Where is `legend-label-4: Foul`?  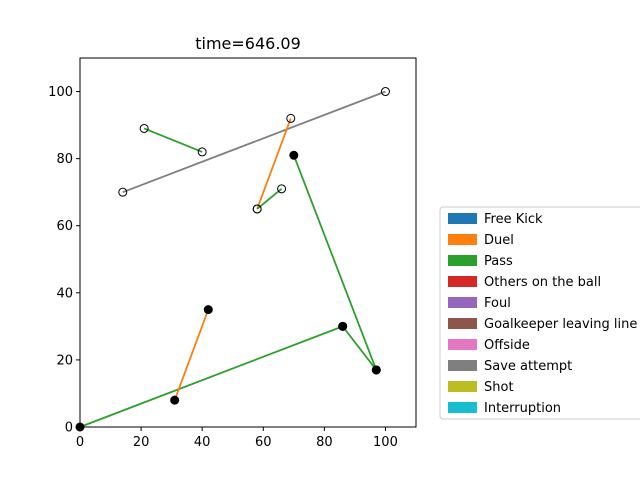 legend-label-4: Foul is located at coordinates (497, 303).